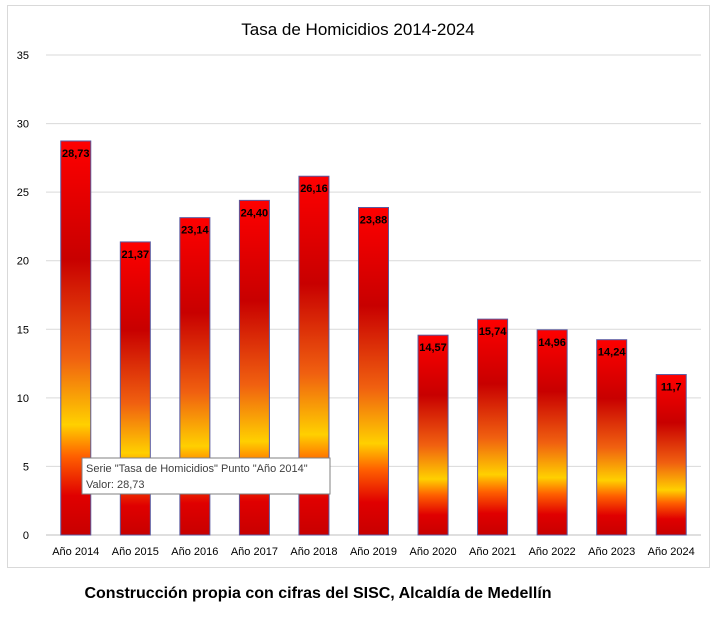  I want to click on y-tick-label: 25, so click(23, 193).